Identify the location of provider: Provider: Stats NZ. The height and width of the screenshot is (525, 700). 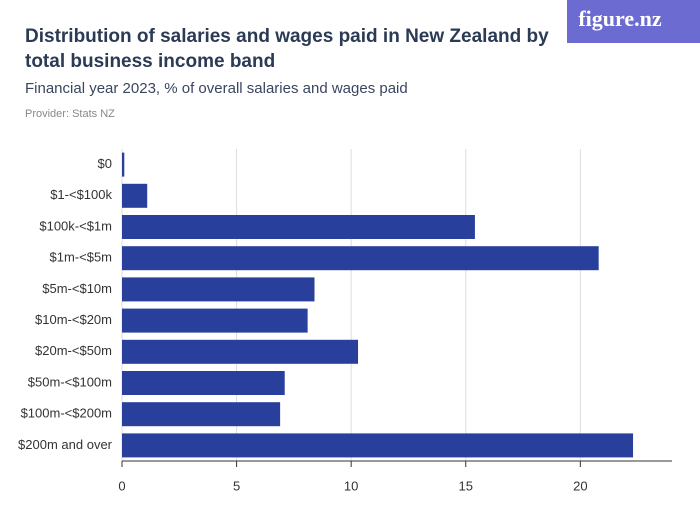
(70, 114).